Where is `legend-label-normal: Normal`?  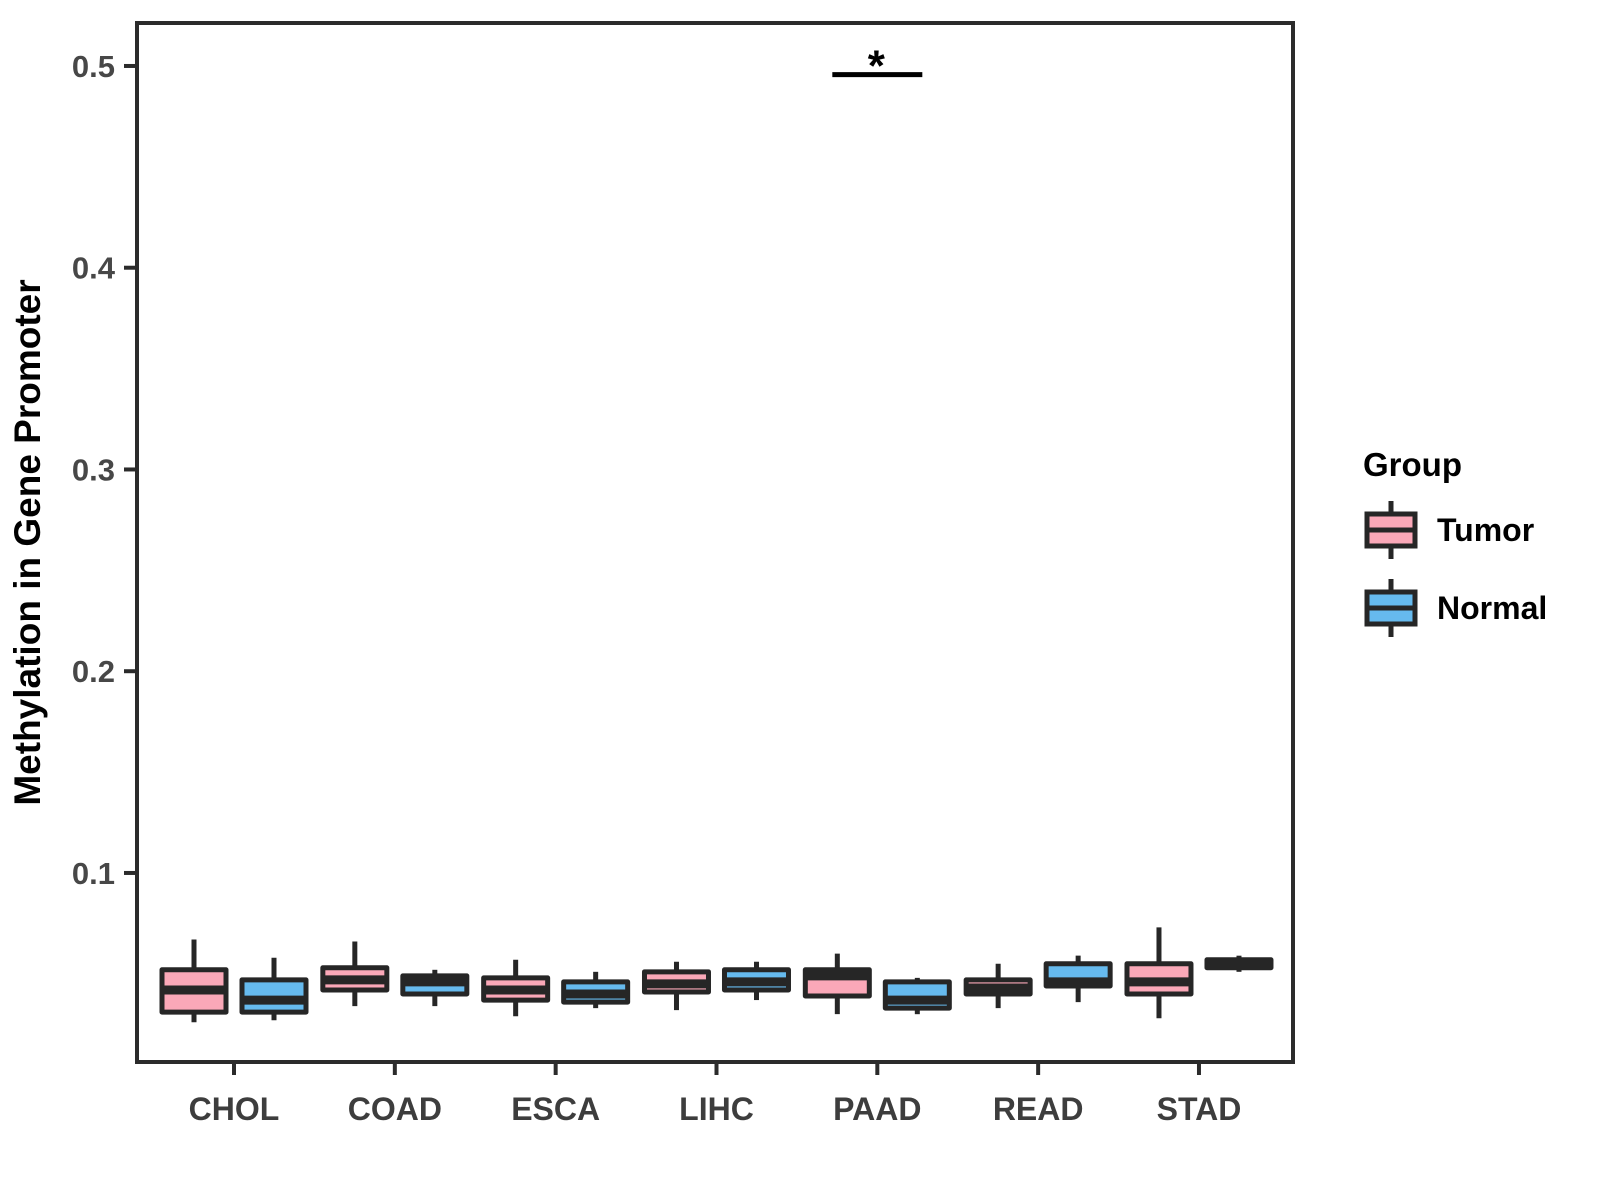
legend-label-normal: Normal is located at coordinates (1492, 607).